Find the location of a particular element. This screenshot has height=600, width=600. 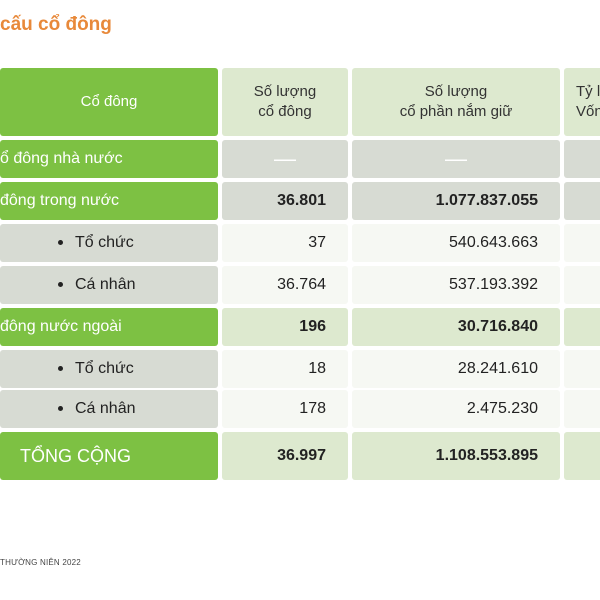

row-foreign-org-label-text: Tổ chức is located at coordinates (104, 368).